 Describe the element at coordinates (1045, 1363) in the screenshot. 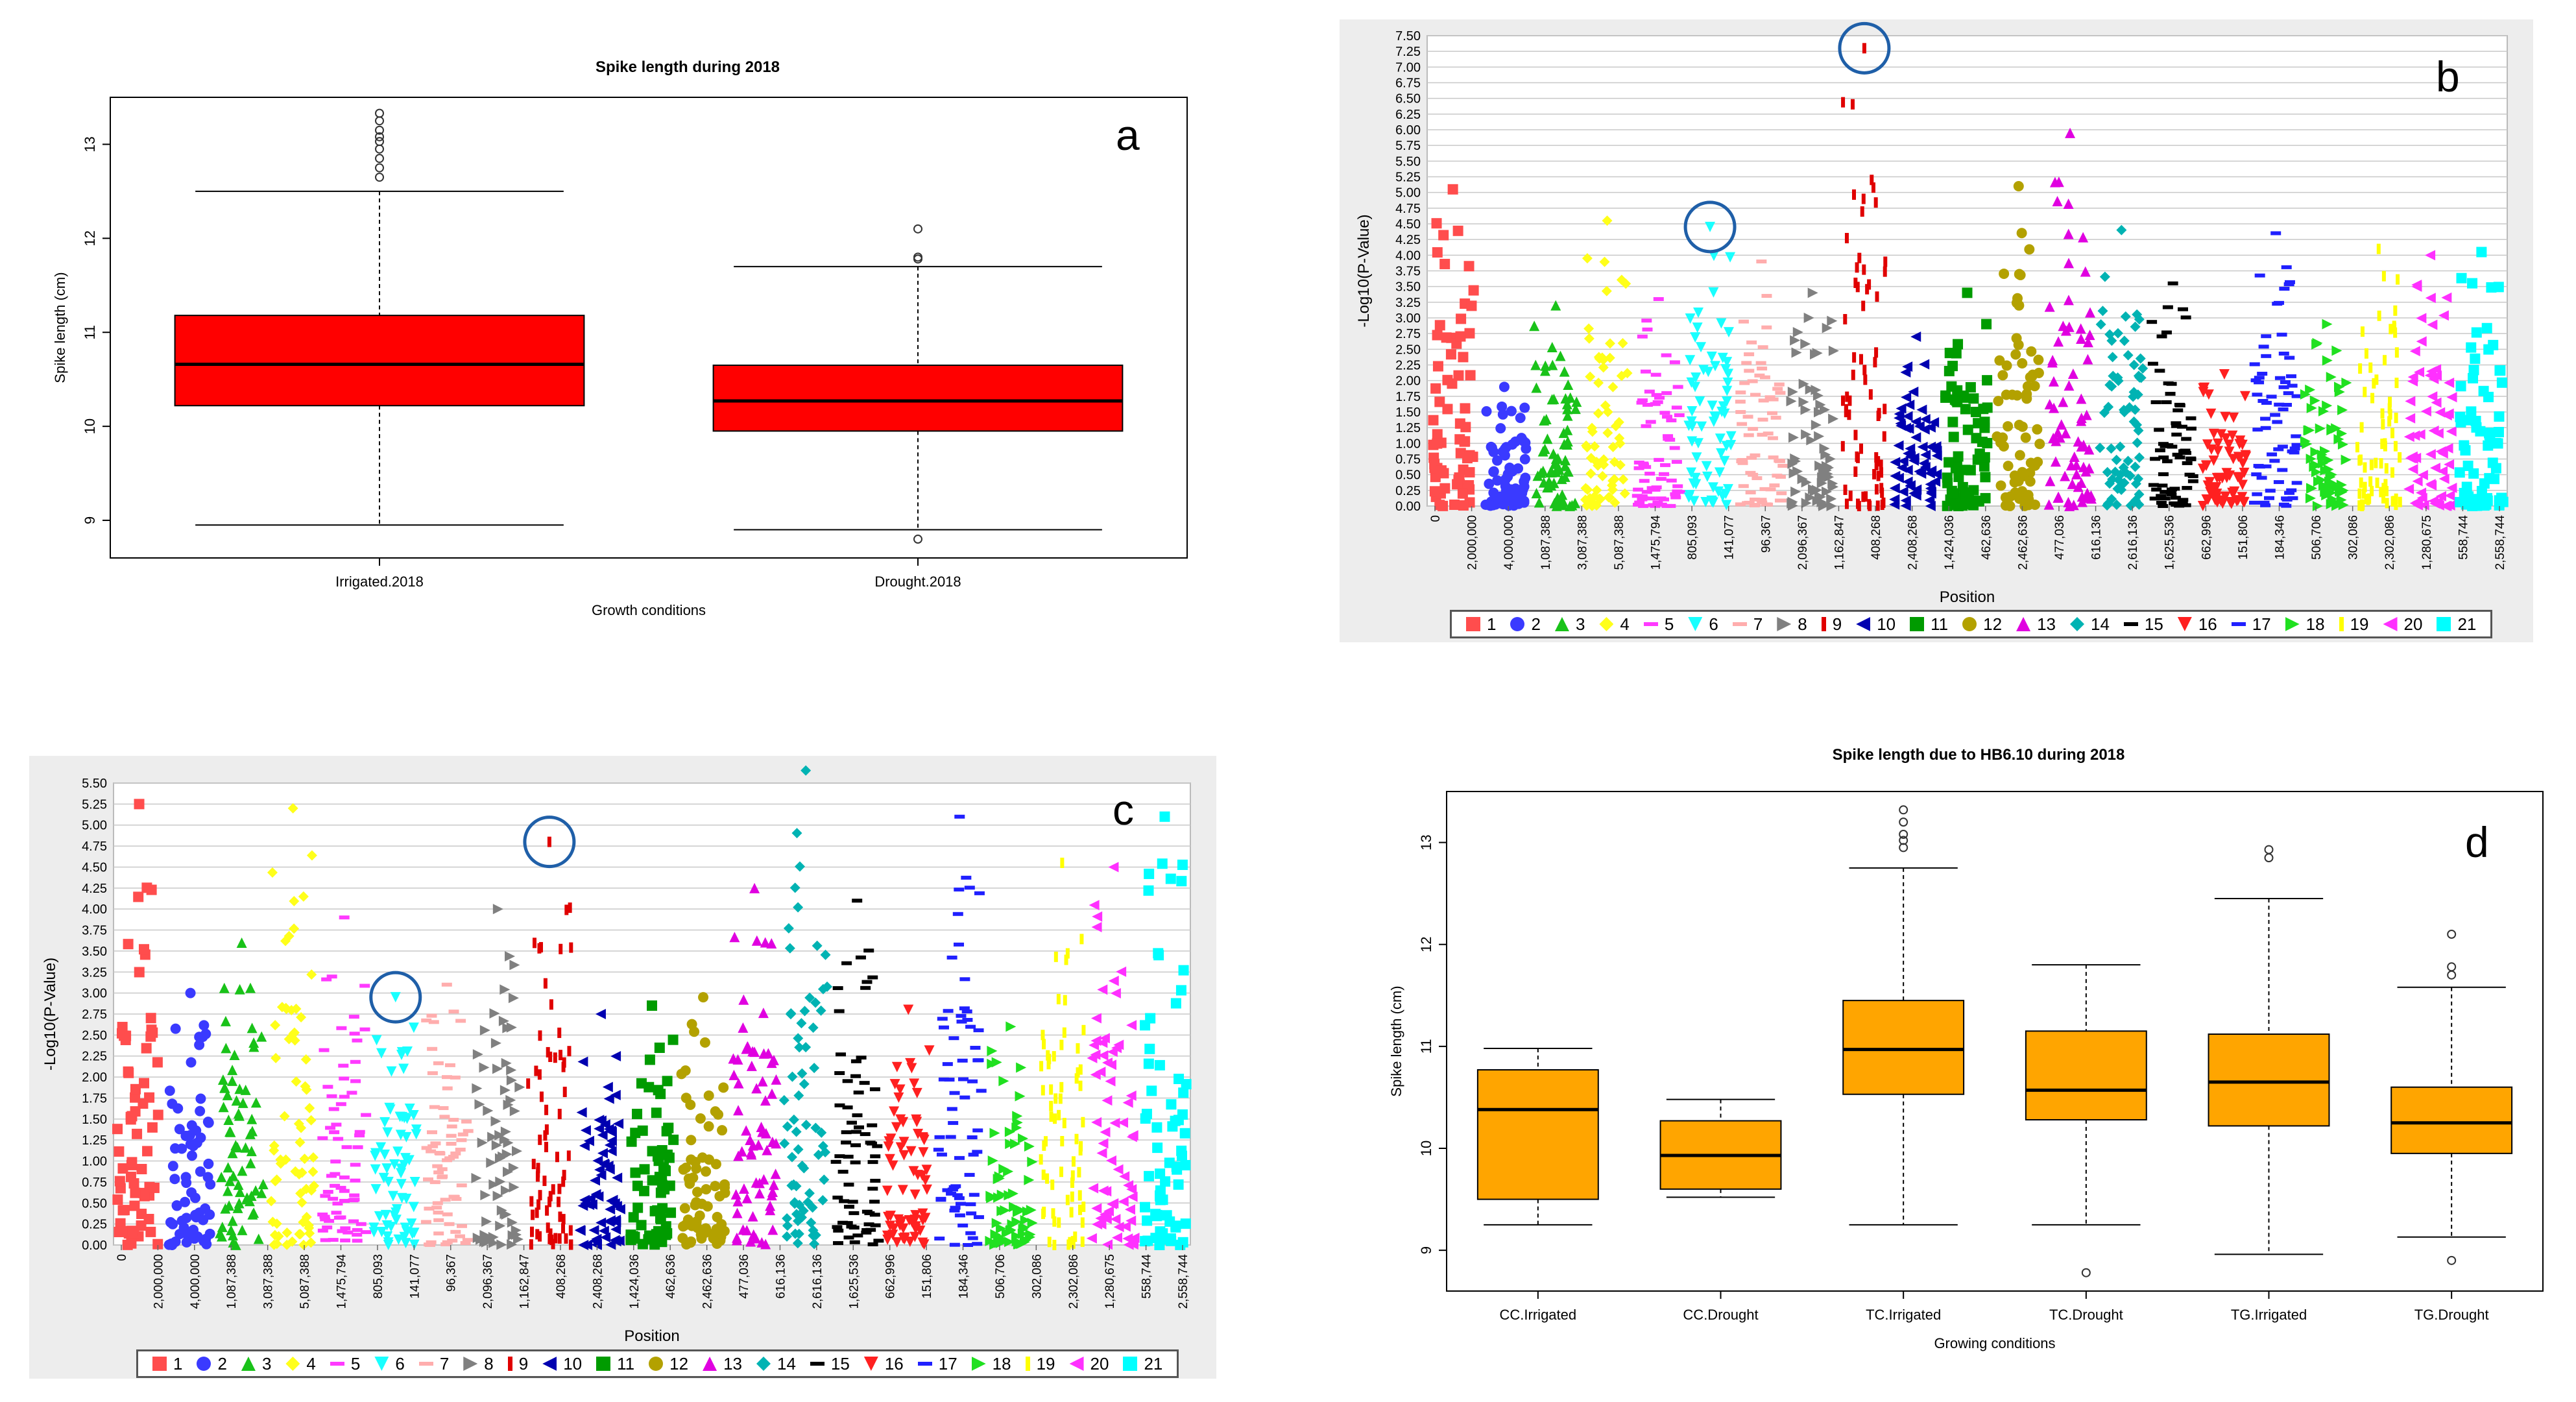

I see `legend-label: 19` at that location.